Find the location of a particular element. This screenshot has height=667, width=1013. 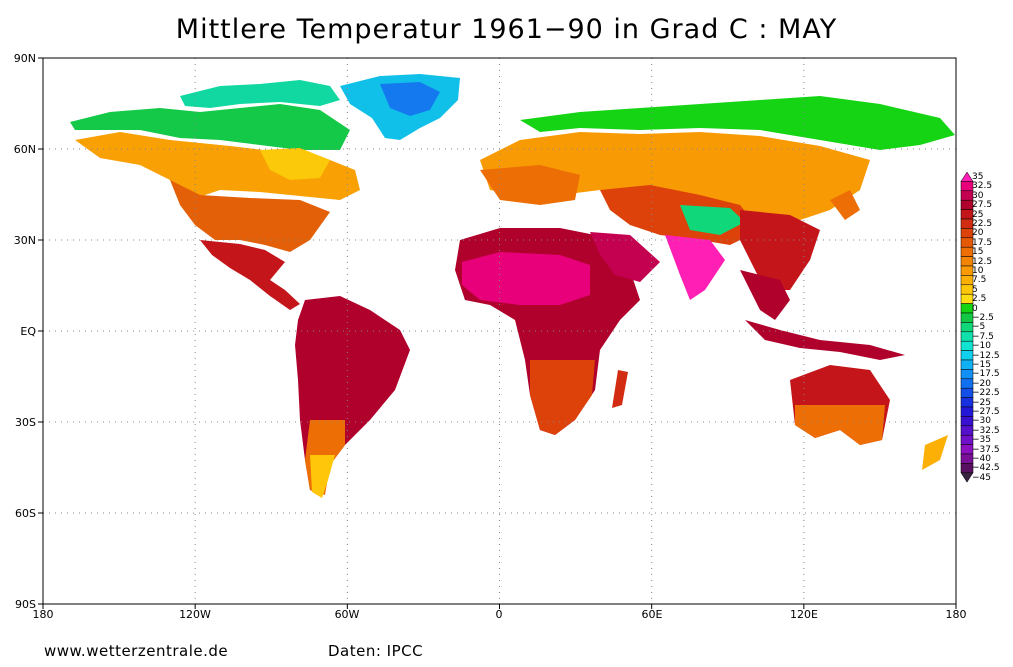

legend-label: −7.5 is located at coordinates (983, 336).